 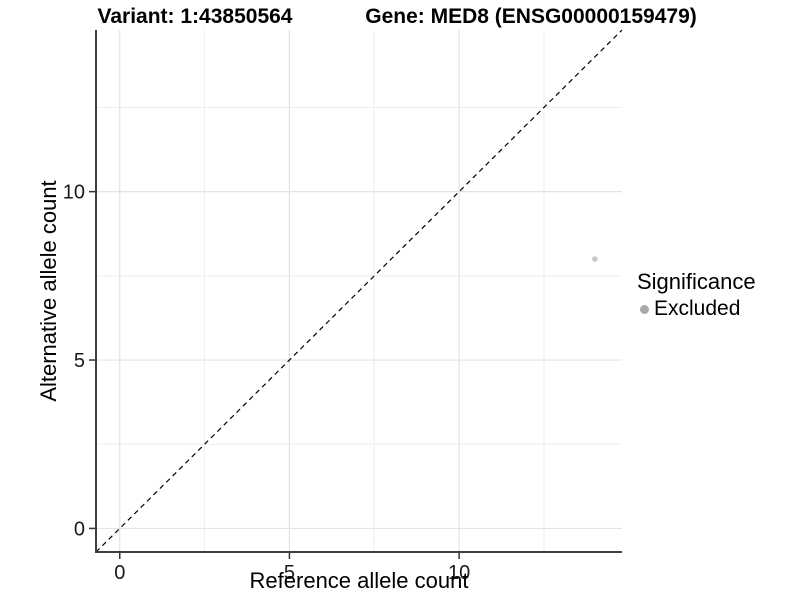 I want to click on x-tick-label: 5, so click(x=289, y=573).